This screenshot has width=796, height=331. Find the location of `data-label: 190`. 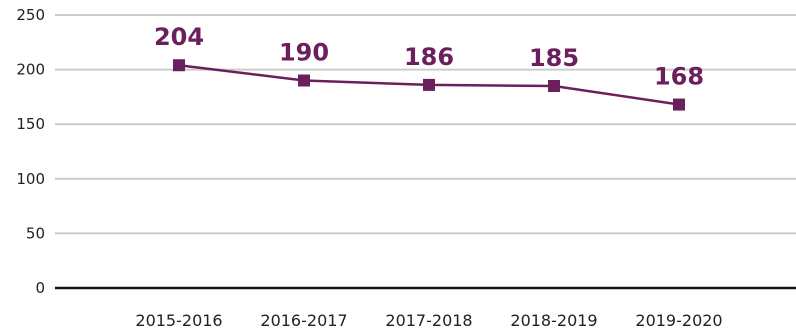

data-label: 190 is located at coordinates (304, 53).